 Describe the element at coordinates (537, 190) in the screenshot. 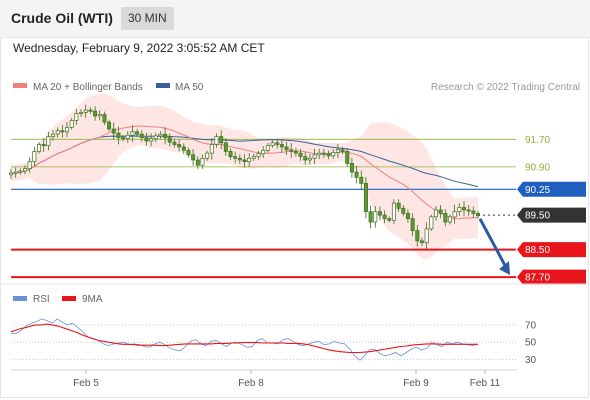

I see `level-label-2: 90.25` at that location.